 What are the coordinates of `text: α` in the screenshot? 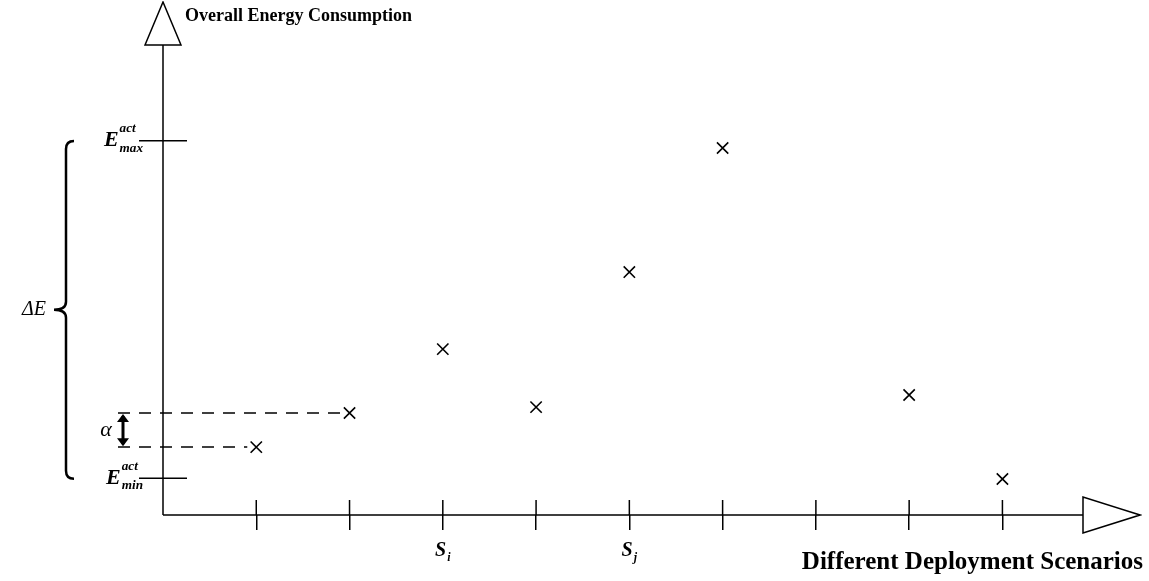 It's located at (106, 428).